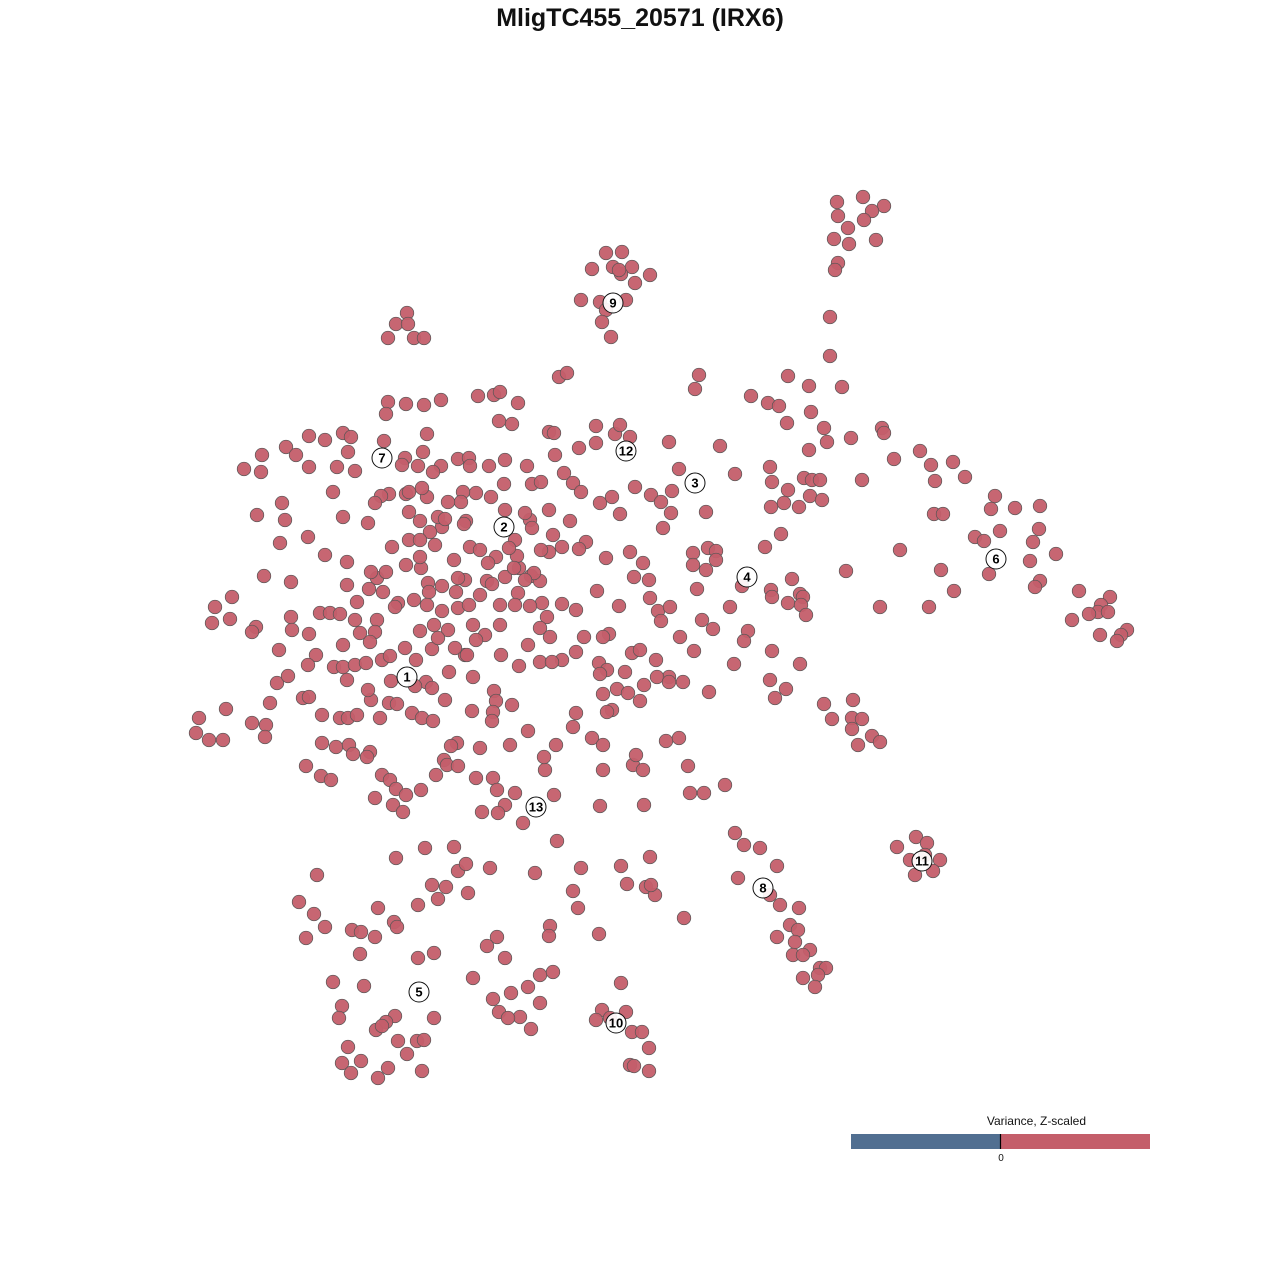 This screenshot has width=1280, height=1280. I want to click on cluster-label-text: 6, so click(995, 559).